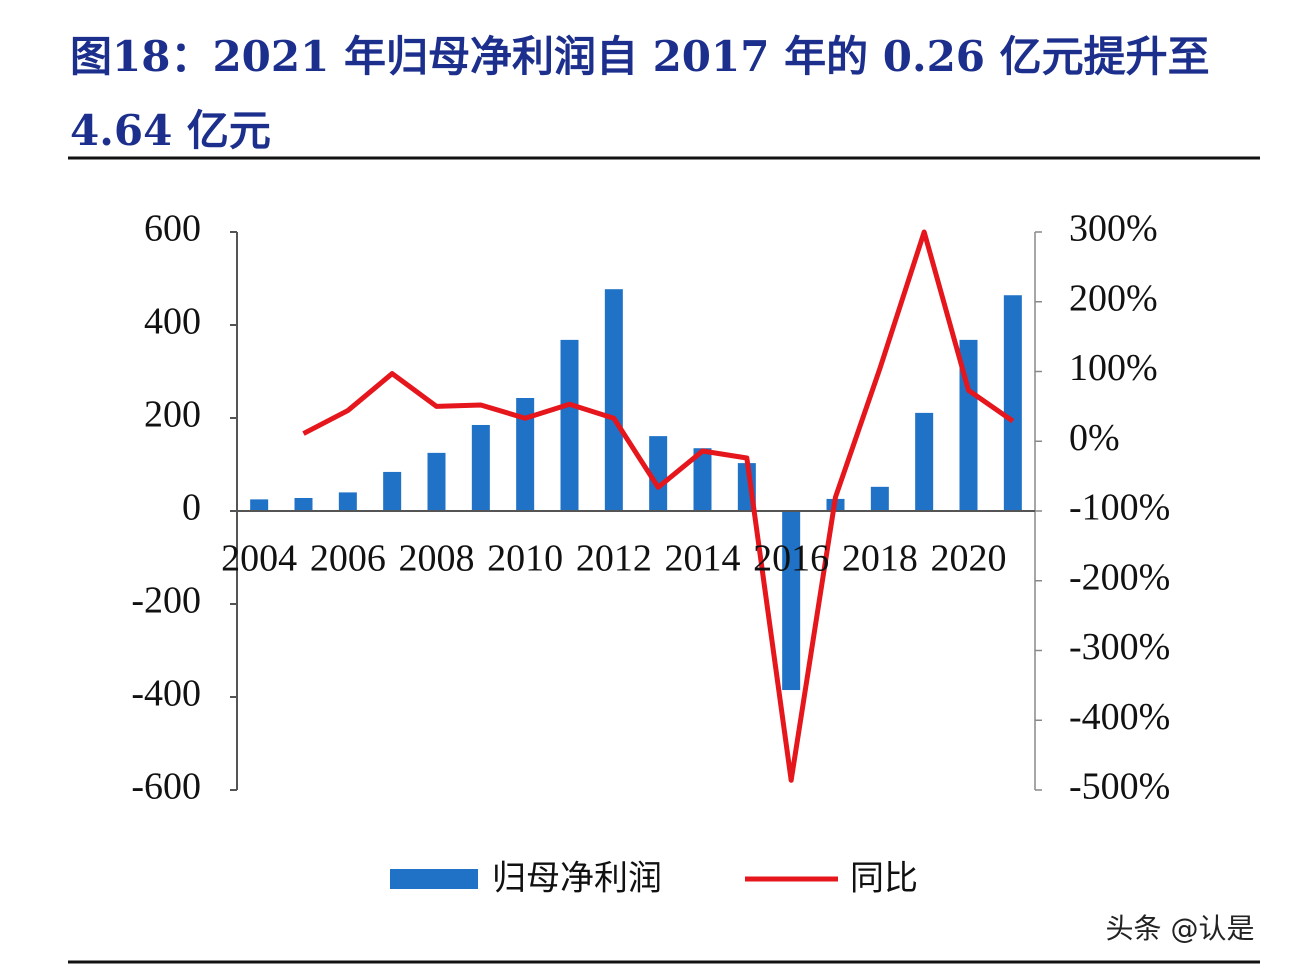 The image size is (1294, 974). I want to click on y-tick-label: 0, so click(191, 508).